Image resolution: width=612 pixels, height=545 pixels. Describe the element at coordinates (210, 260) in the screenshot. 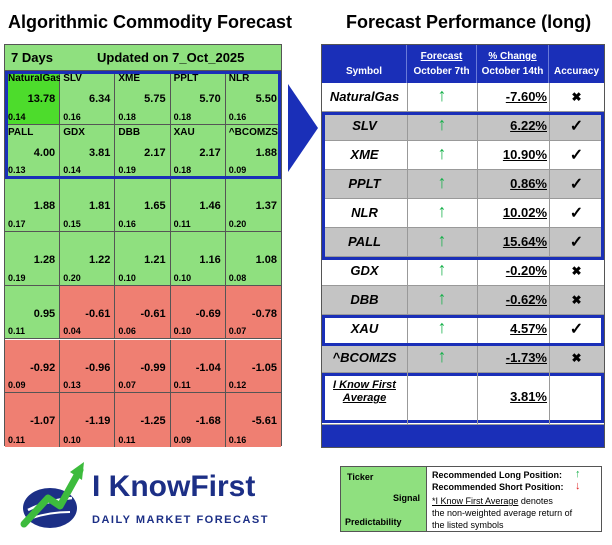

I see `cell-signal: 1.16` at that location.